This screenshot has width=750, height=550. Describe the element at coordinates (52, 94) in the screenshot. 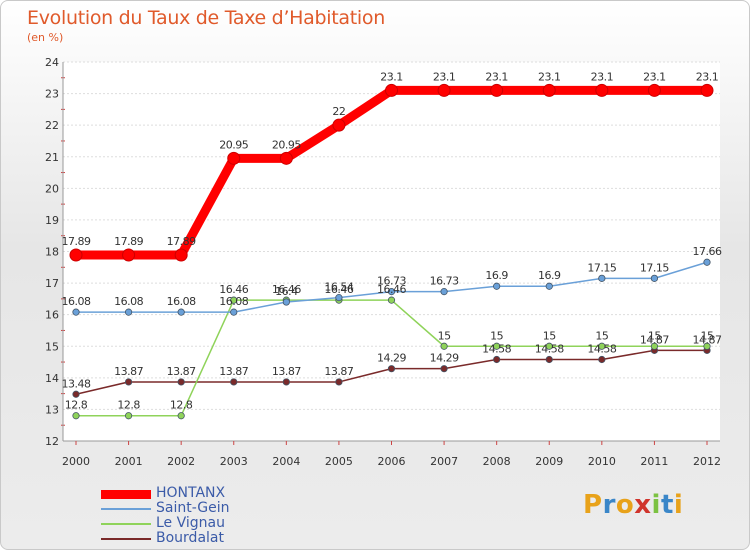

I see `y-tick-label: 23` at that location.